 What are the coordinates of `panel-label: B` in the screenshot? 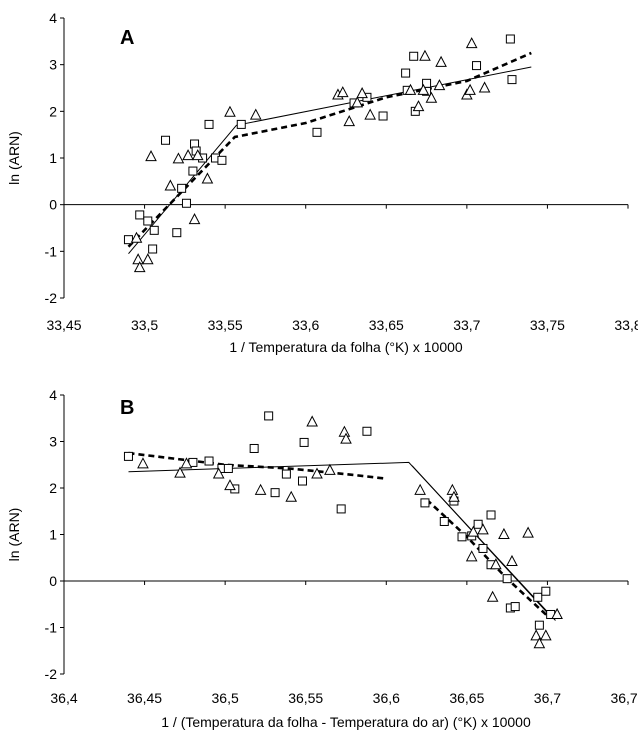 It's located at (127, 408).